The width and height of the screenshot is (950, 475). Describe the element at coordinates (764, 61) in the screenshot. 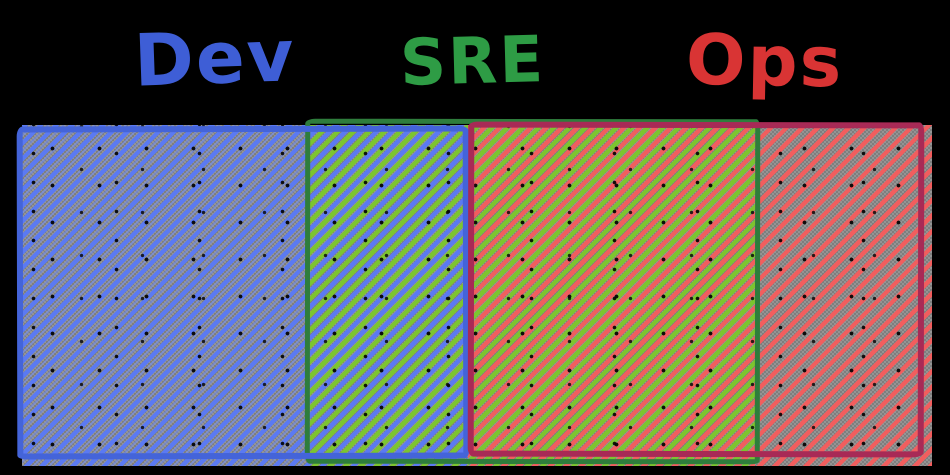

I see `label-ops: Ops` at that location.